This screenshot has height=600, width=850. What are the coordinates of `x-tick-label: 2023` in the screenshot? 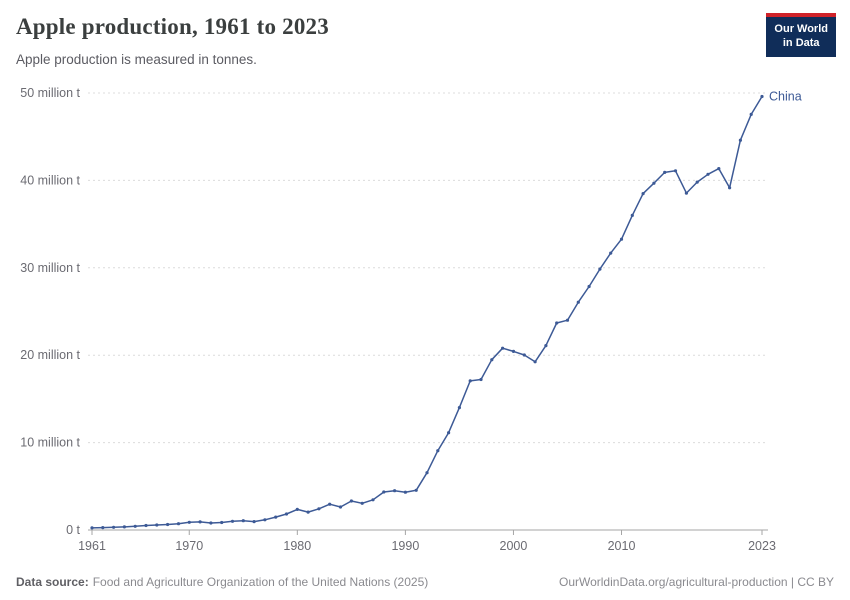 It's located at (762, 546).